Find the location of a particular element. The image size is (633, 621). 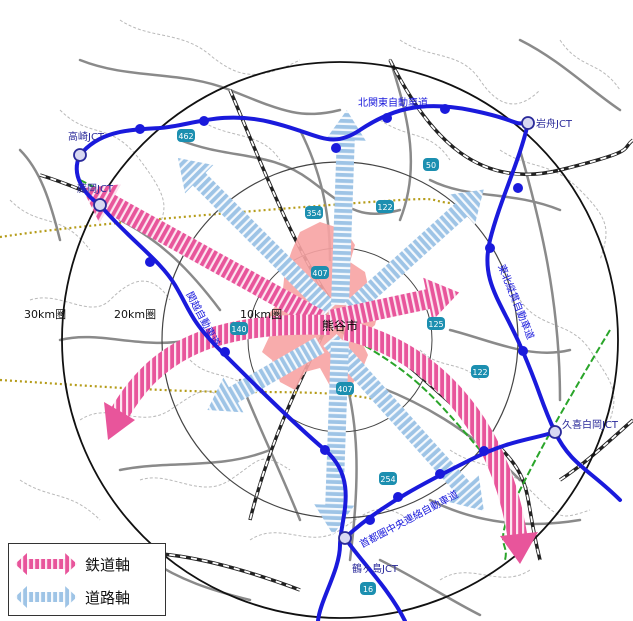

jct-label-tsurugashima: 鶴ヶ島JCT is located at coordinates (375, 568).